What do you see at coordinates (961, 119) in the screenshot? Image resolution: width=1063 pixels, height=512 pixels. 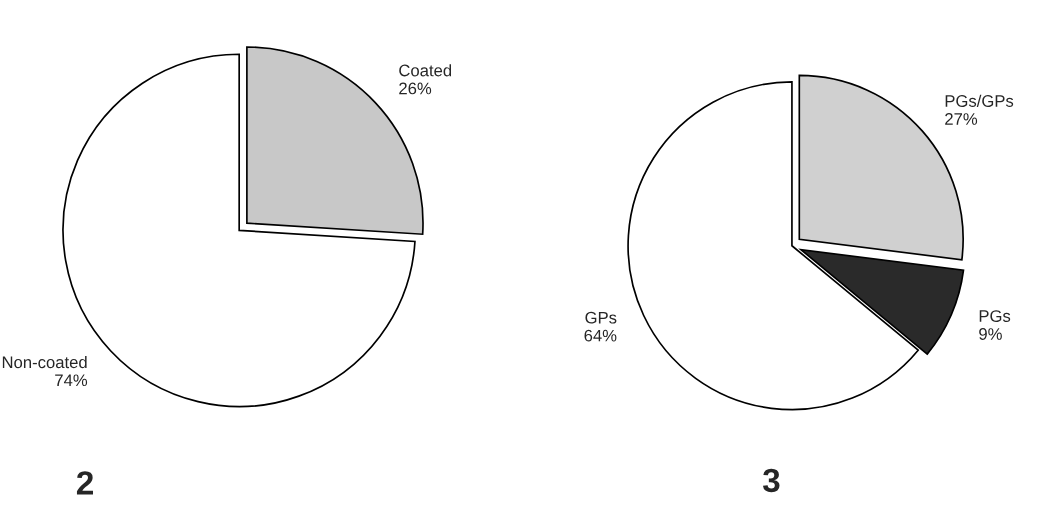 I see `data-label: 27%` at bounding box center [961, 119].